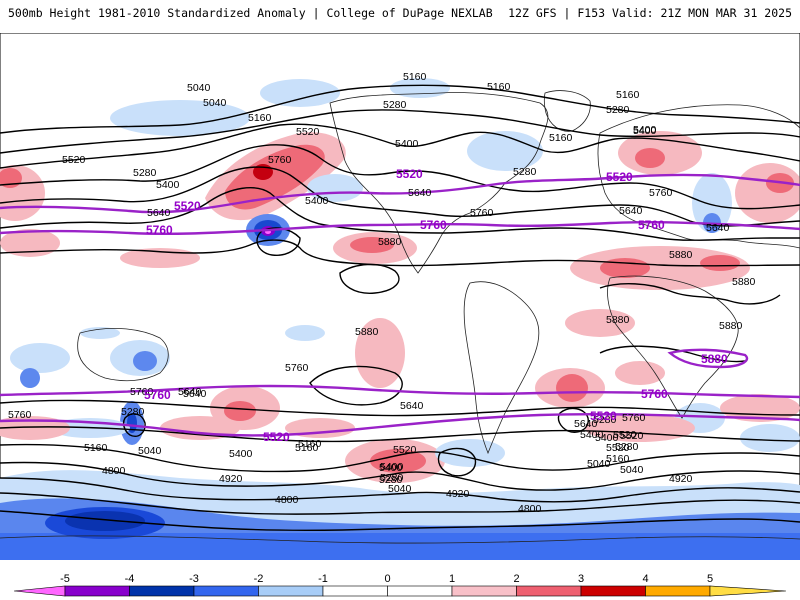 The height and width of the screenshot is (600, 800). I want to click on colorbar-tick-label: 4, so click(645, 579).